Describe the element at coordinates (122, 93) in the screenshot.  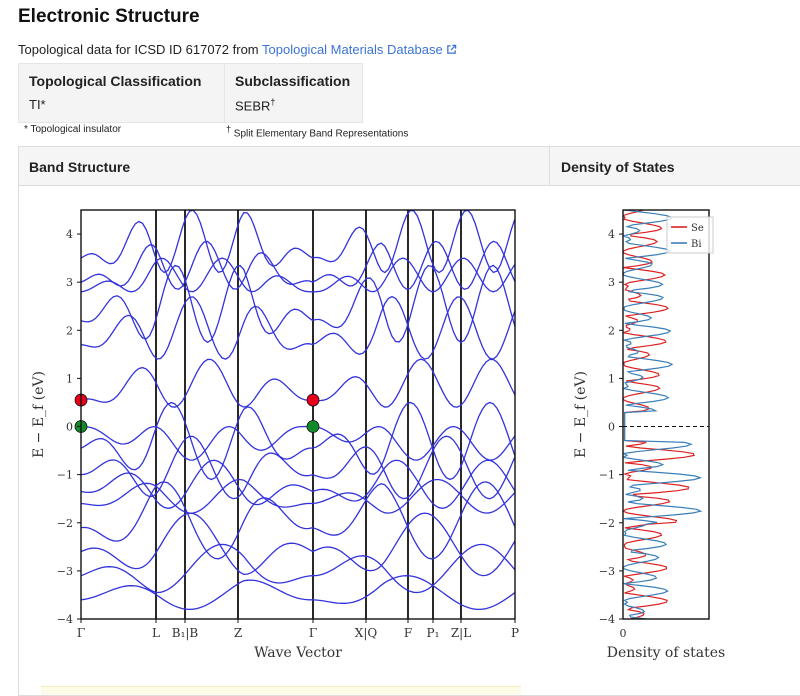
I see `topological-classification-cell: Topological Classification TI*` at that location.